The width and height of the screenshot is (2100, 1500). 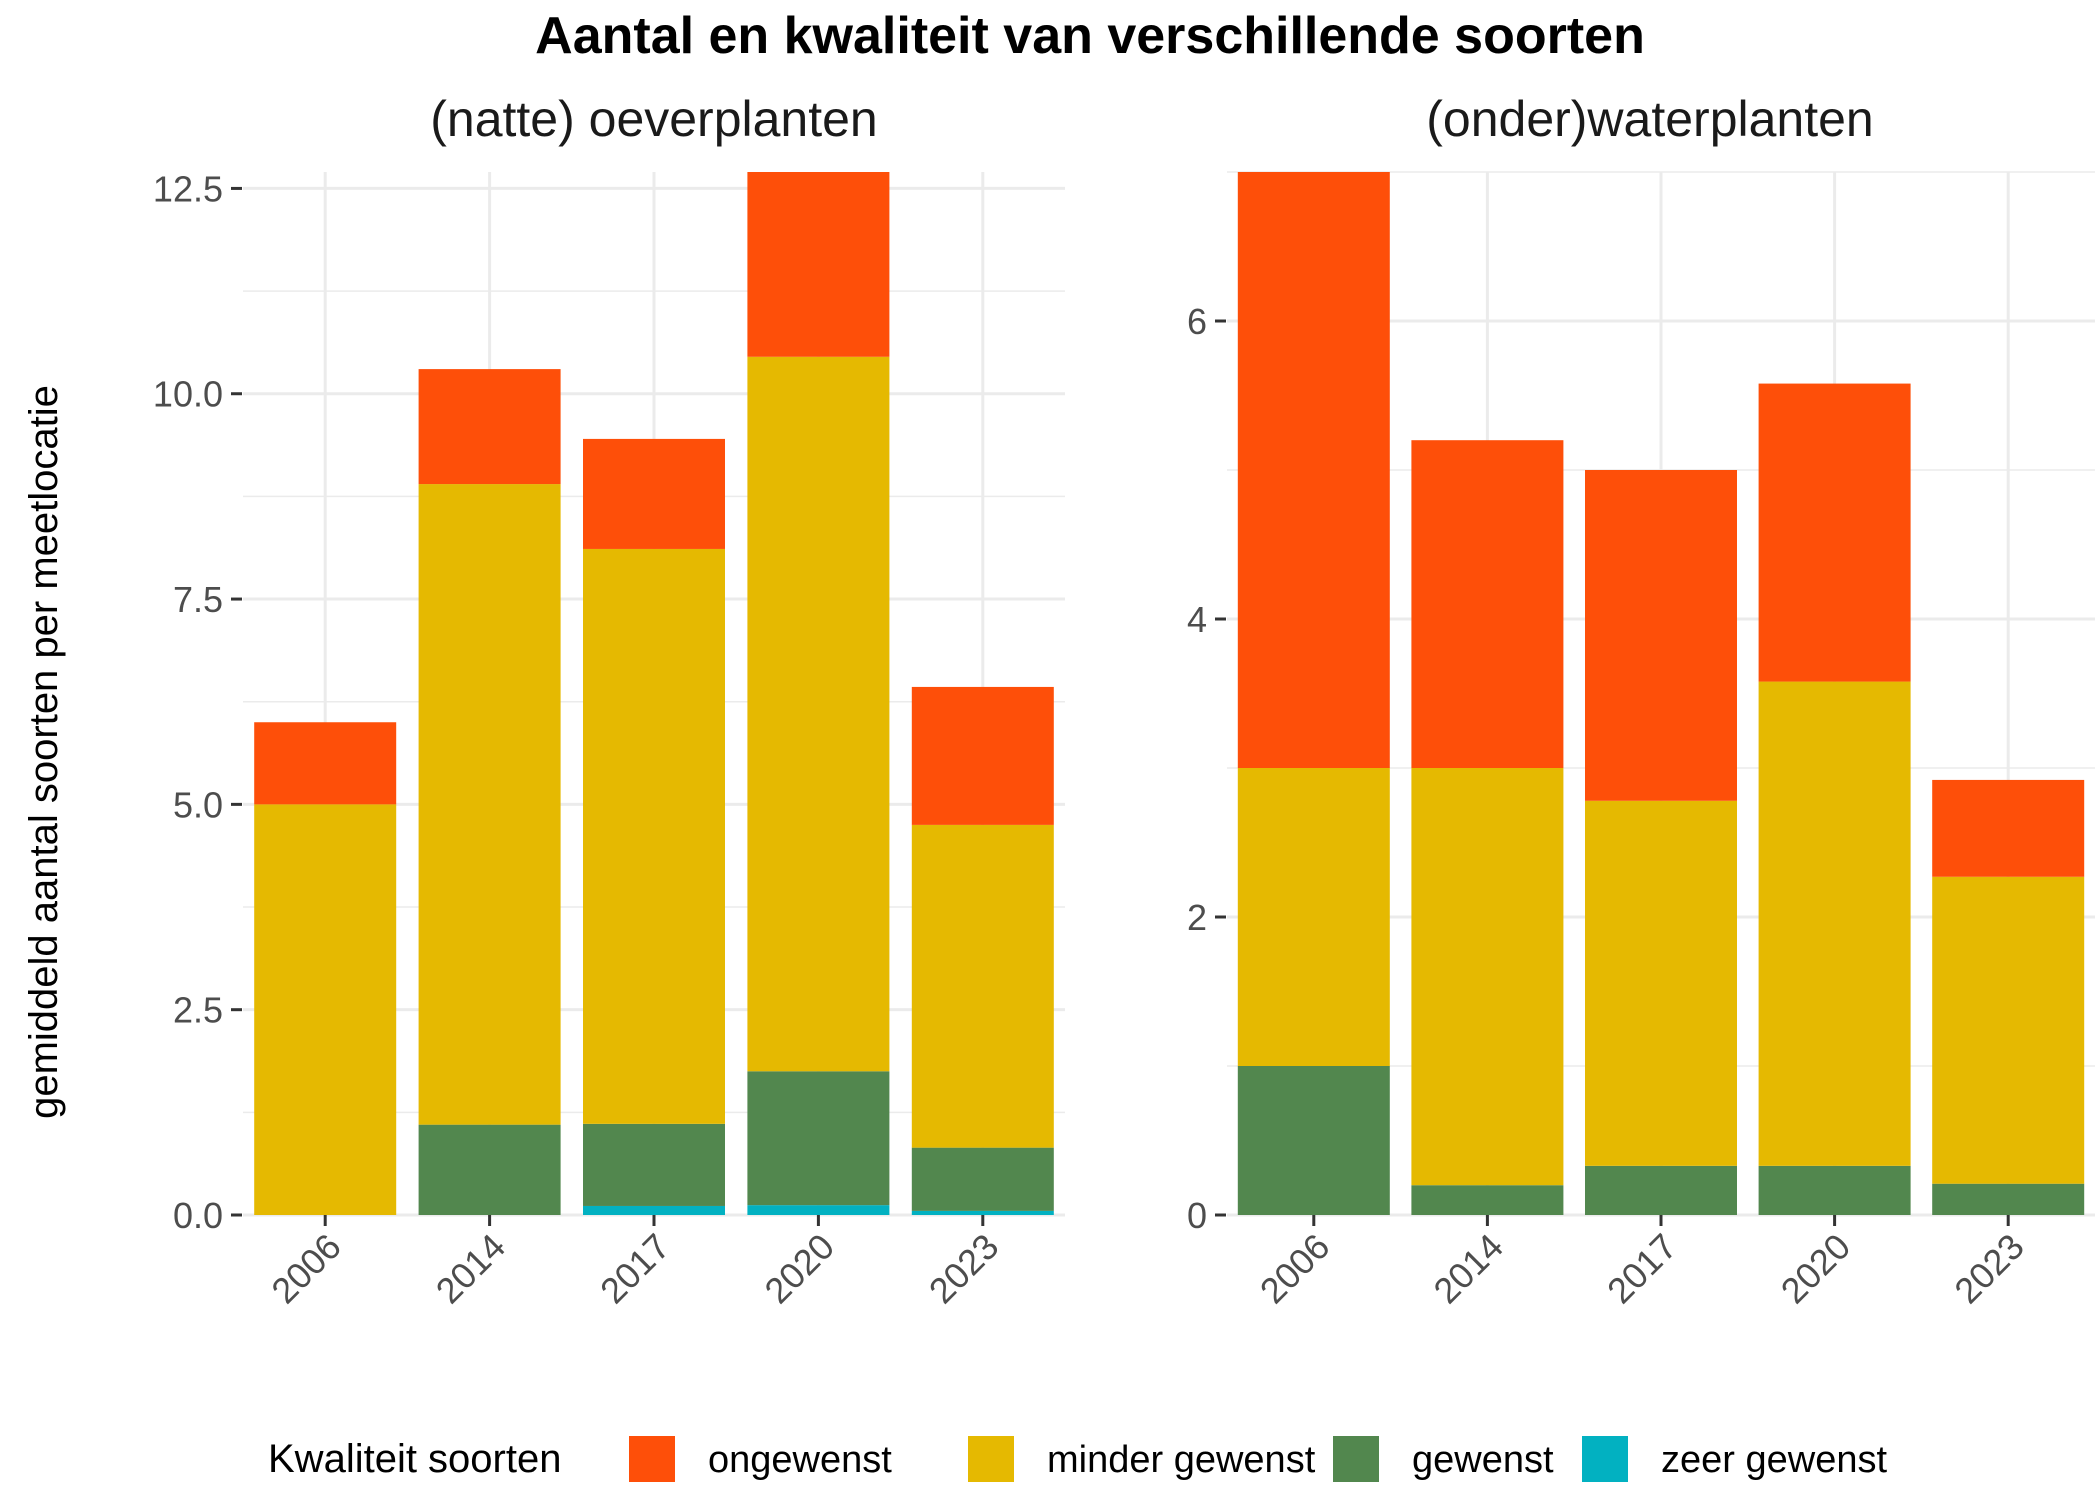 I want to click on y-tick-label: 4, so click(x=1197, y=619).